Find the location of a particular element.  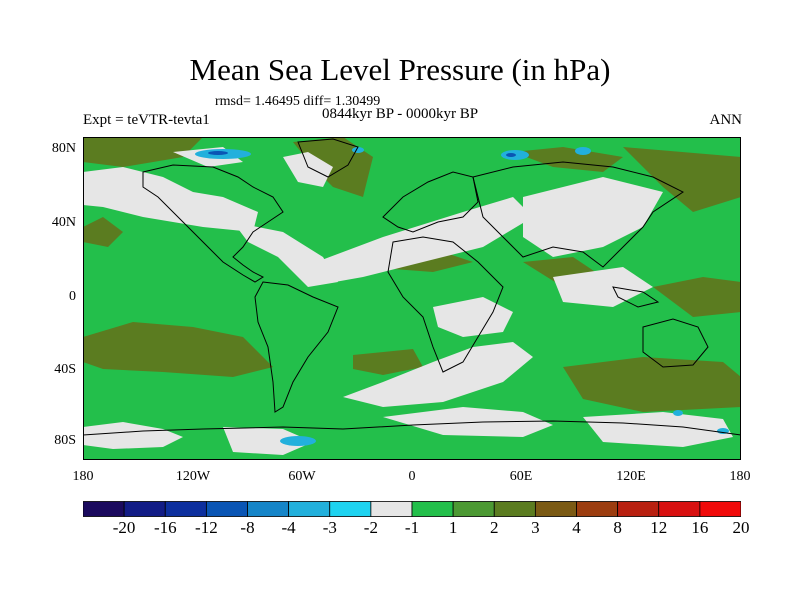

colorbar-label-0: -20 is located at coordinates (124, 527).